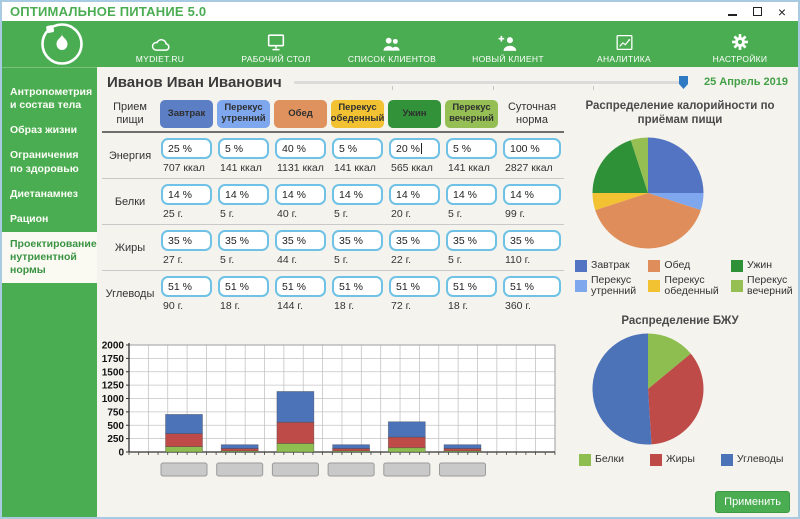 The width and height of the screenshot is (800, 519). What do you see at coordinates (532, 194) in the screenshot?
I see `percent-input-proteins-daily-total: 14 %` at bounding box center [532, 194].